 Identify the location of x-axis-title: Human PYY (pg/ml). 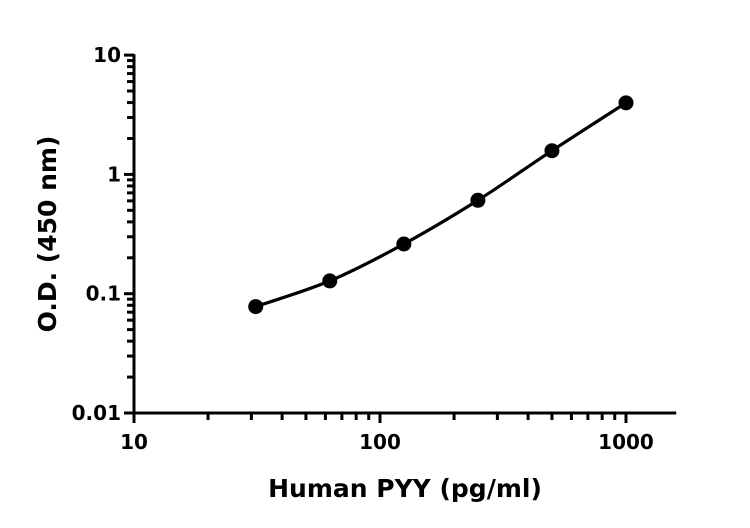
(405, 488).